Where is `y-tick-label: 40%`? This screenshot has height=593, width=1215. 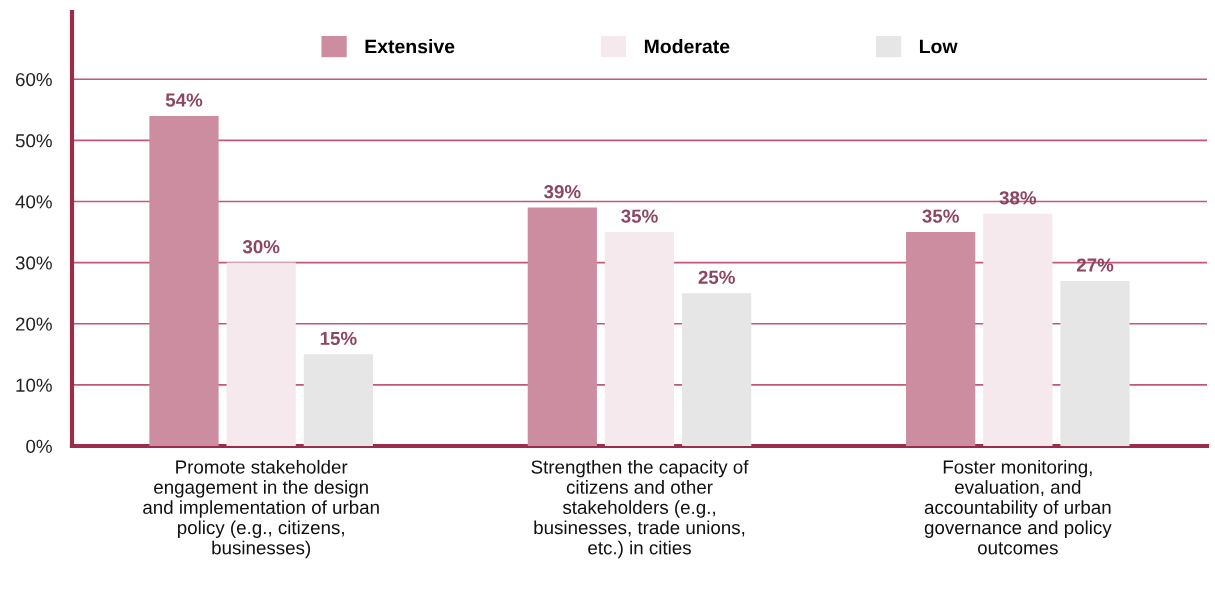 y-tick-label: 40% is located at coordinates (33, 202).